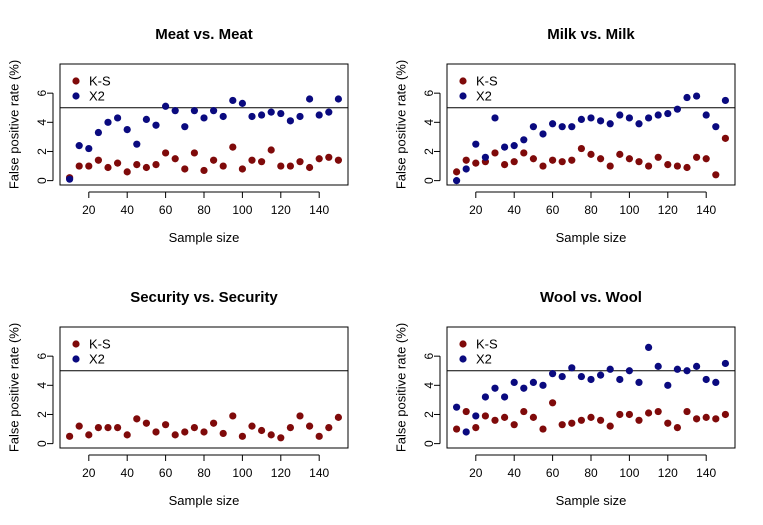 The width and height of the screenshot is (763, 525). Describe the element at coordinates (591, 297) in the screenshot. I see `chart-title: Wool vs. Wool` at that location.